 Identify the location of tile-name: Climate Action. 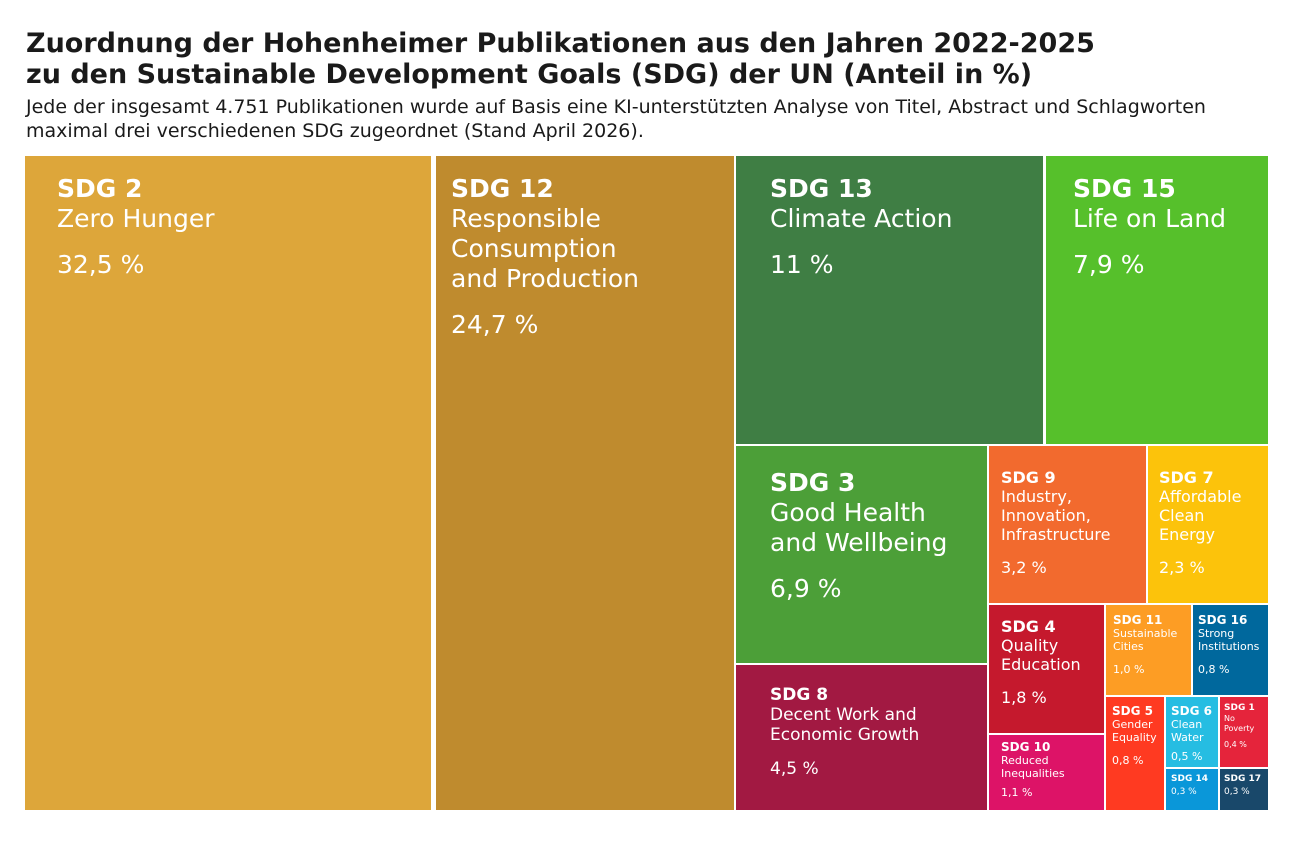
(861, 218).